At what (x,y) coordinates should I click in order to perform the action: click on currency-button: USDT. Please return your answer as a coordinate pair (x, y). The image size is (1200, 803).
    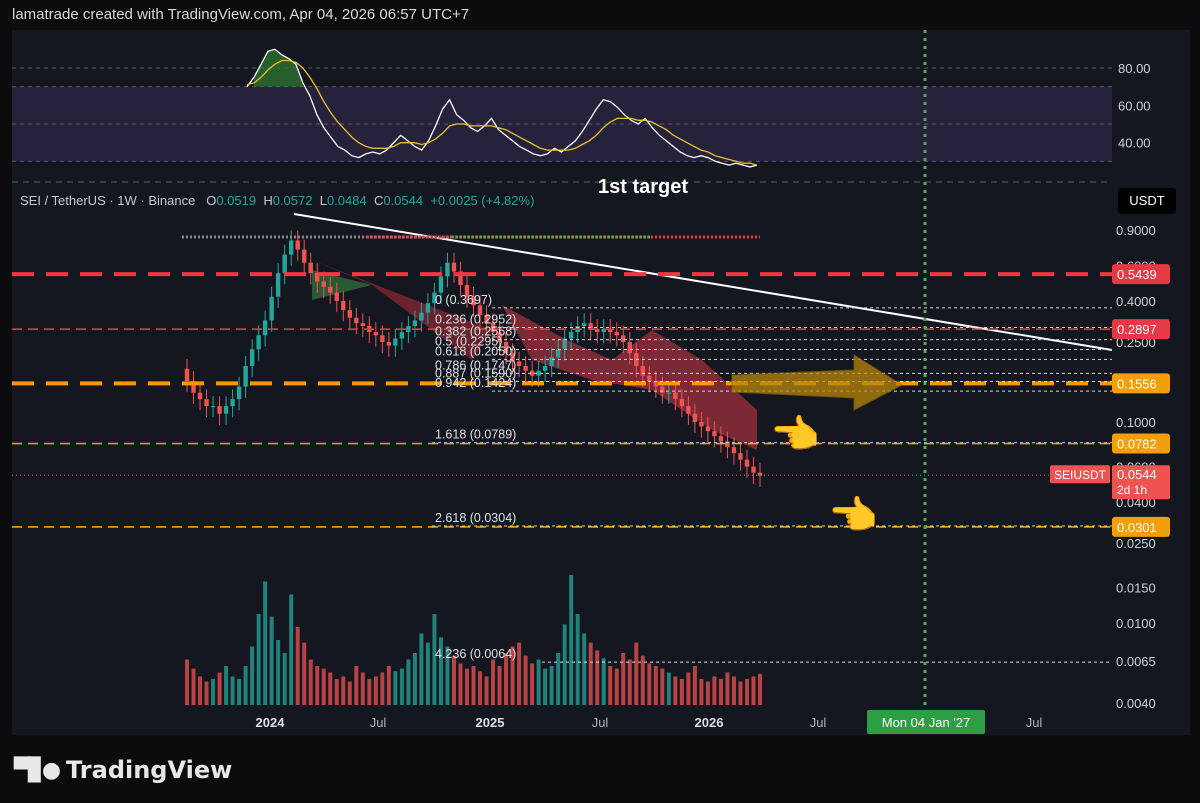
    Looking at the image, I should click on (1147, 201).